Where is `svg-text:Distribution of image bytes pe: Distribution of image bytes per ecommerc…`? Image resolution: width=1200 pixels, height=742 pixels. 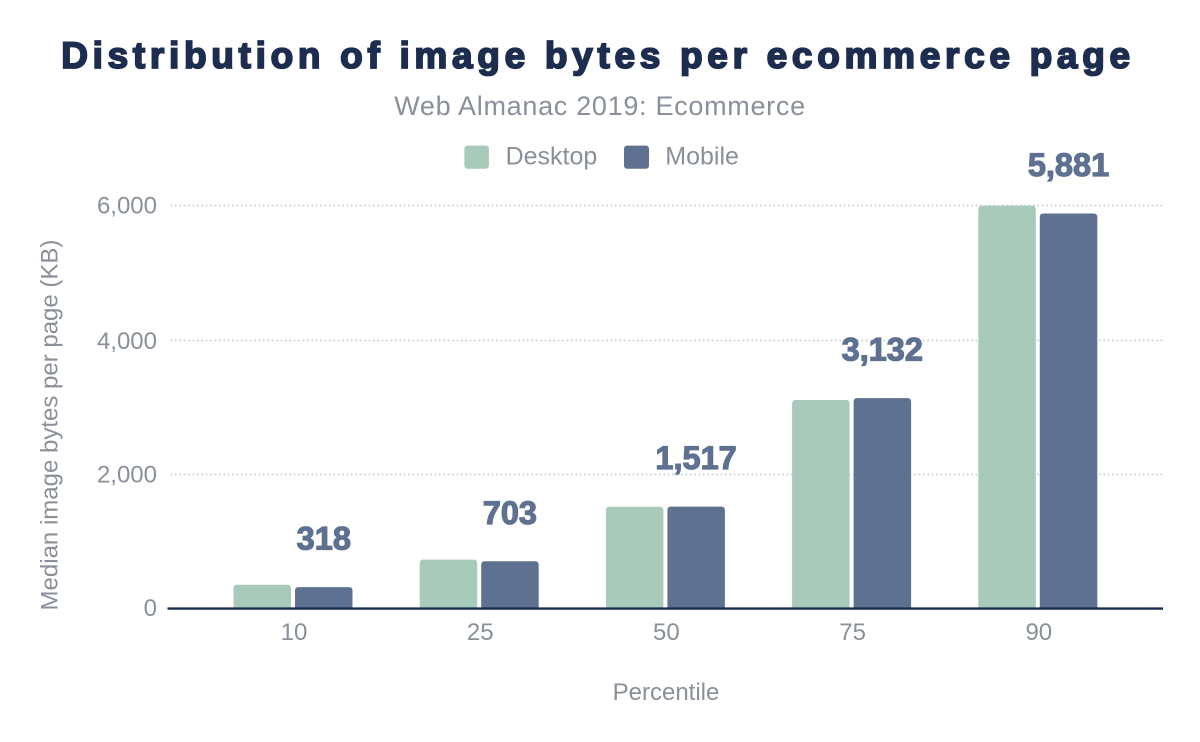 svg-text:Distribution of image bytes pe: Distribution of image bytes per ecommerc… is located at coordinates (598, 55).